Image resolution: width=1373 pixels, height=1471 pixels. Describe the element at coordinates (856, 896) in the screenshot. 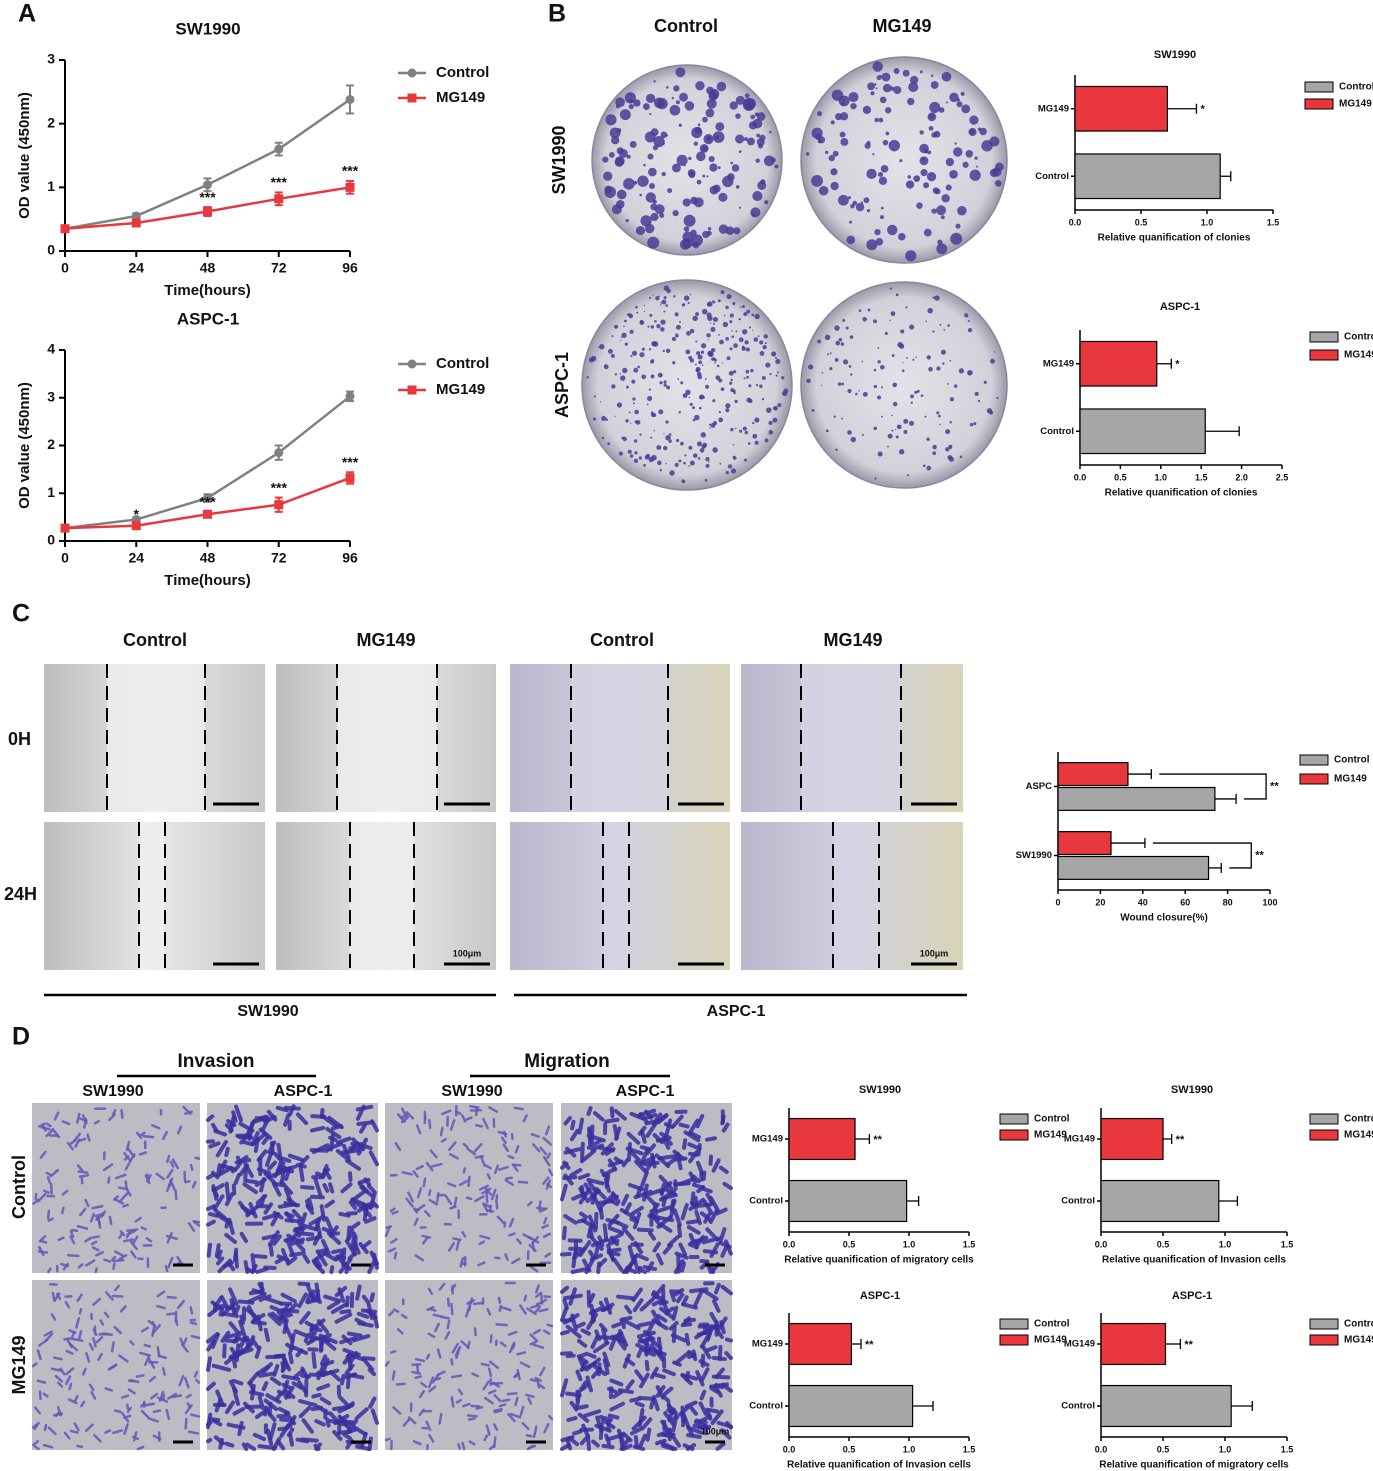

I see `wound-gap` at that location.